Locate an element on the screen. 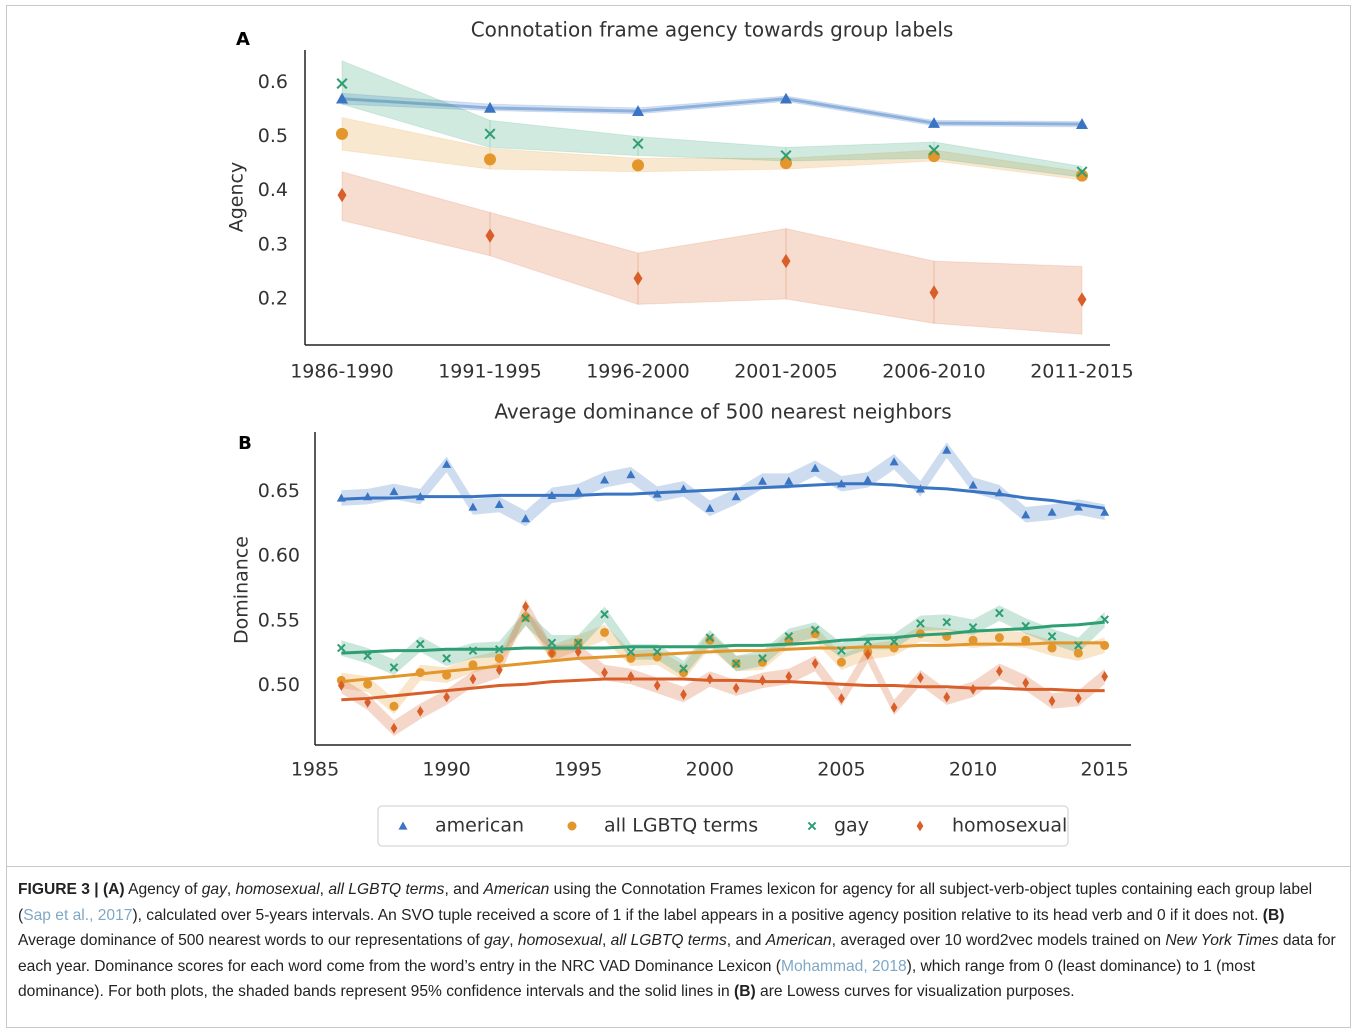 The image size is (1357, 1033). x-tick-label: 1996-2000 is located at coordinates (638, 372).